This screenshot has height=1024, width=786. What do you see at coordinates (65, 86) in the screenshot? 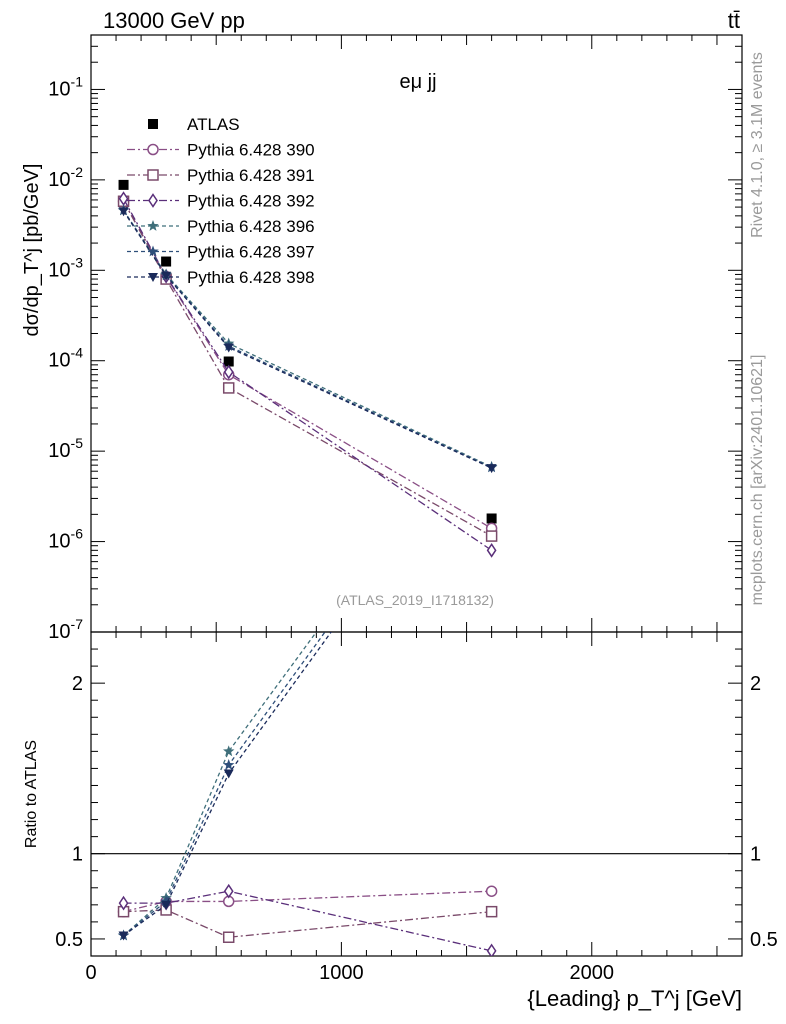
I see `y-tick-label: 10⁻¹` at bounding box center [65, 86].